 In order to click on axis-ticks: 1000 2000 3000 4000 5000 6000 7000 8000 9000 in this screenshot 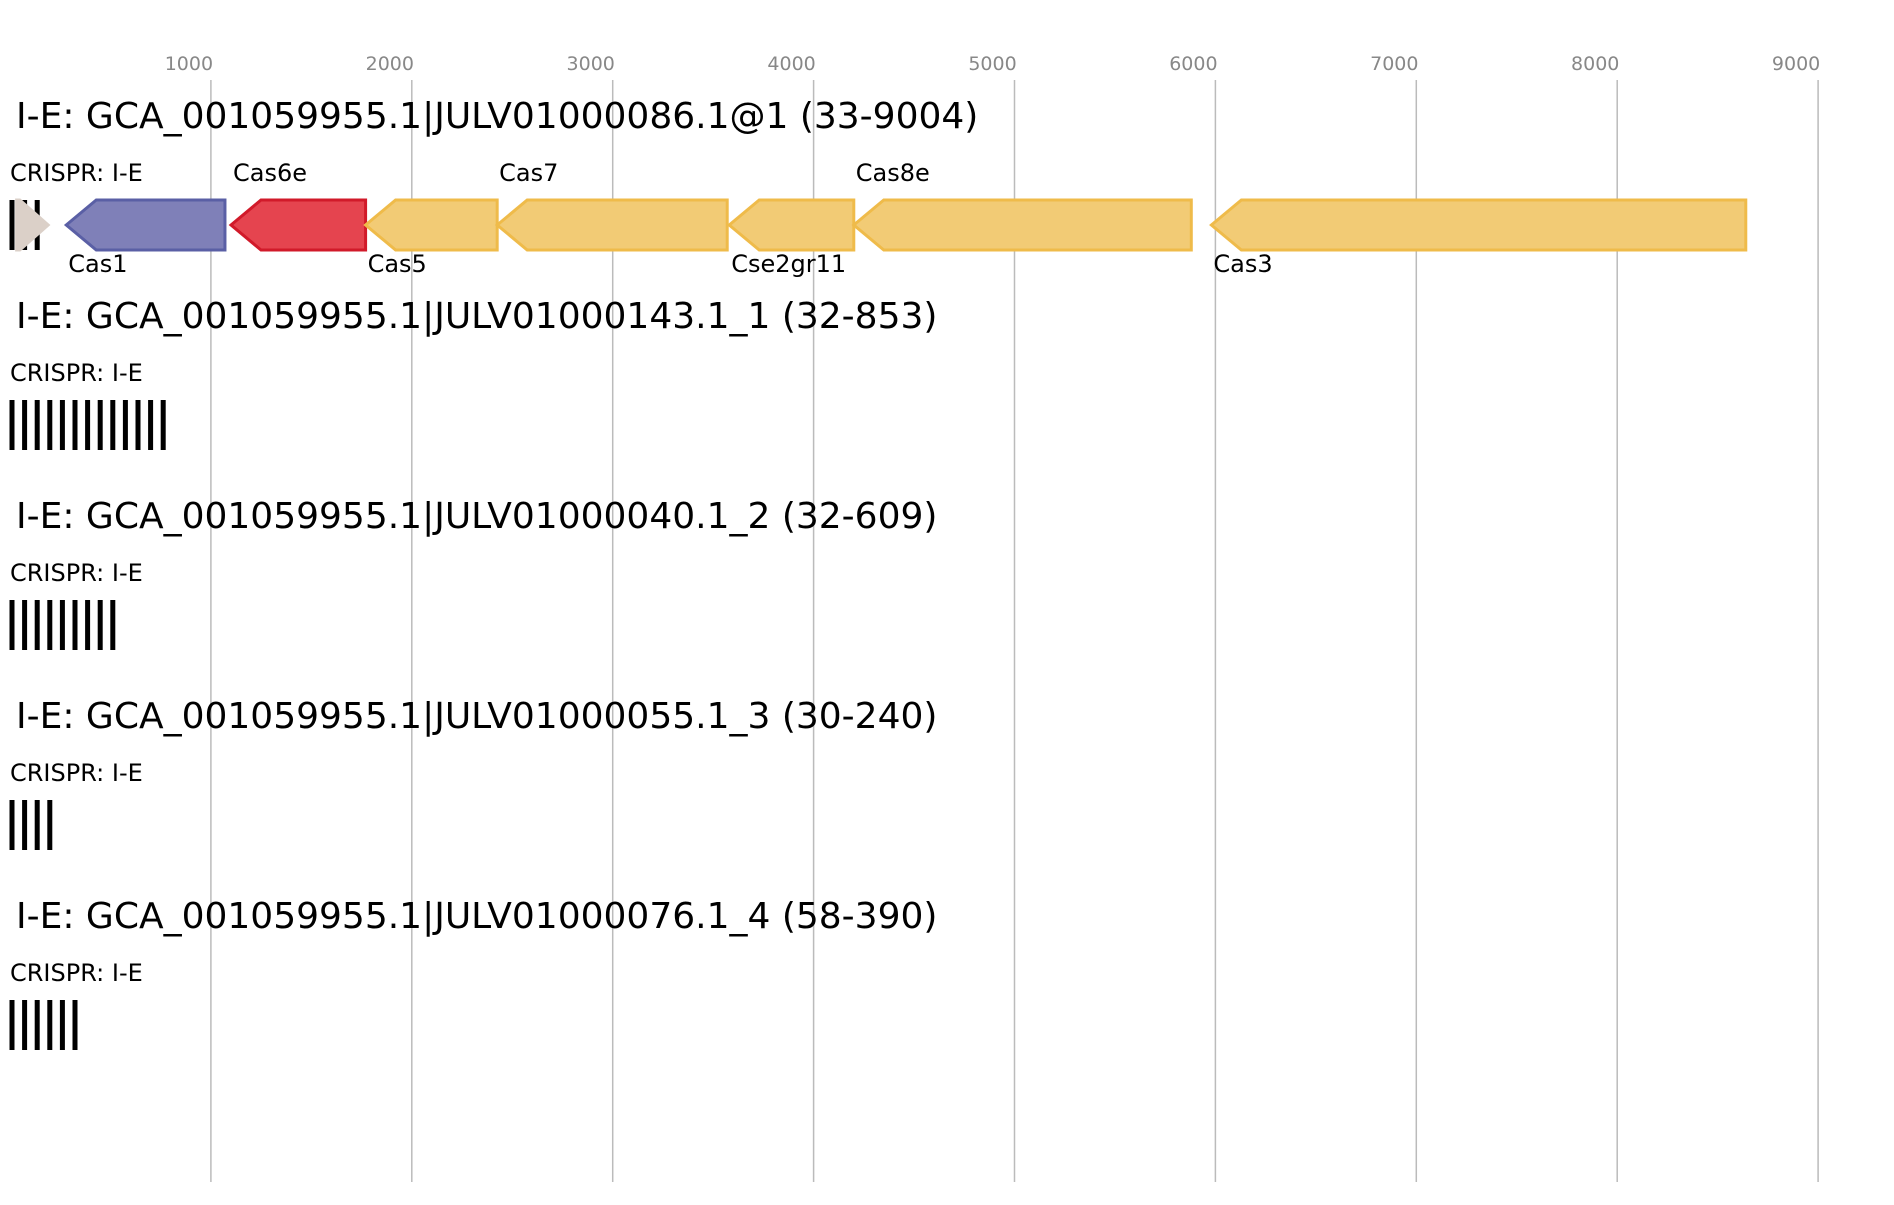, I will do `click(993, 64)`.